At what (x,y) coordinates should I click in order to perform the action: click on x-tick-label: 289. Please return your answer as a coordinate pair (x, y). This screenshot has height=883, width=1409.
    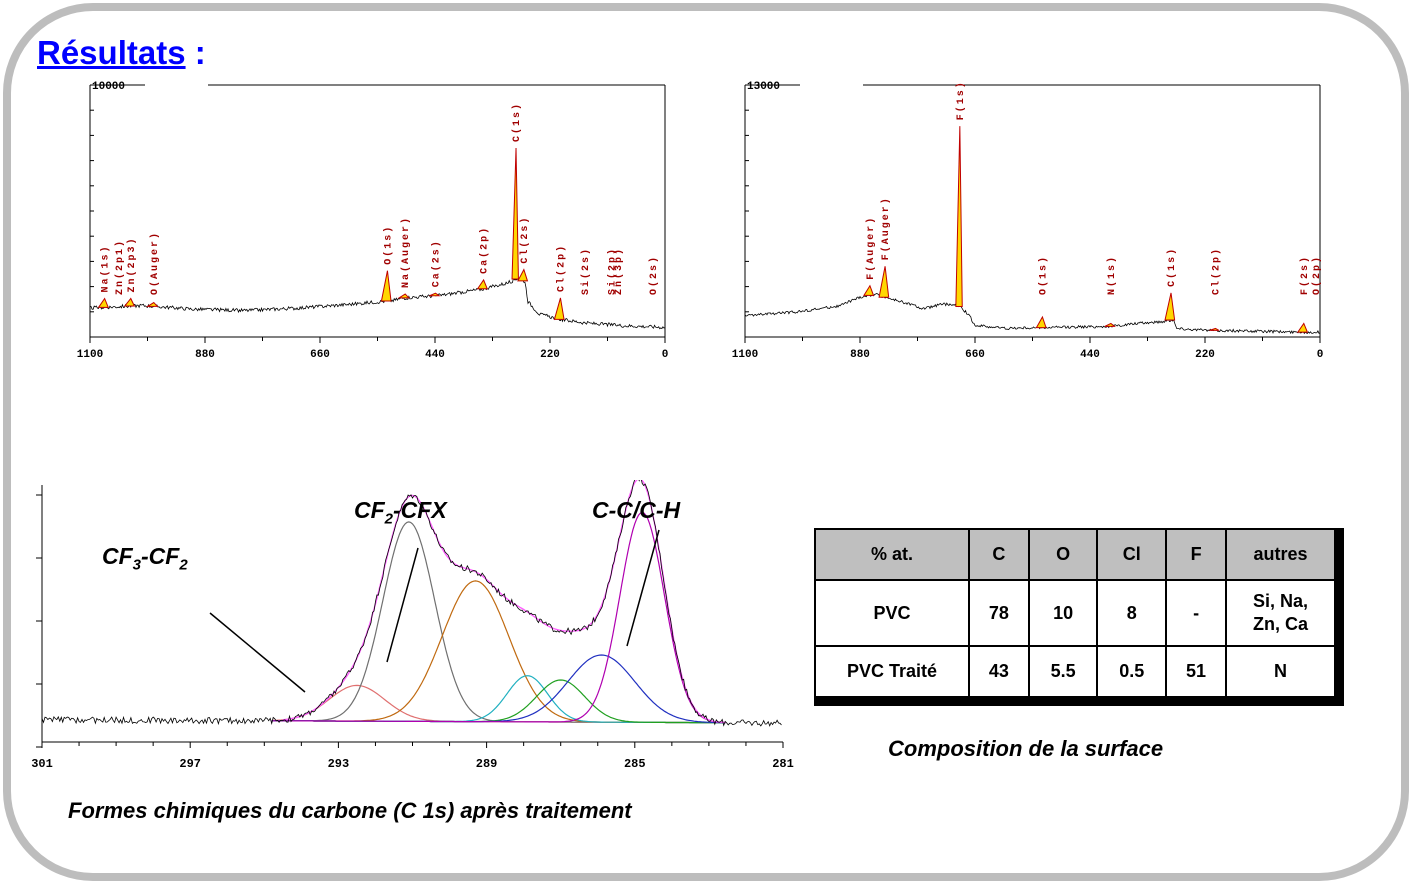
    Looking at the image, I should click on (487, 764).